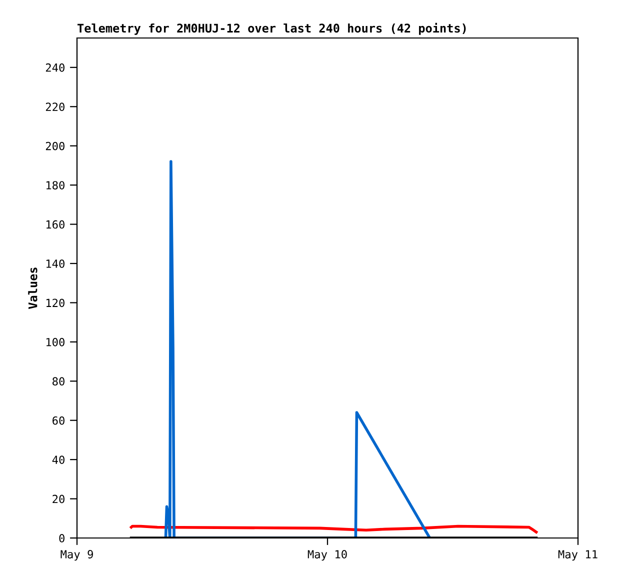 This screenshot has width=618, height=579. I want to click on y-tick-label: 80, so click(58, 381).